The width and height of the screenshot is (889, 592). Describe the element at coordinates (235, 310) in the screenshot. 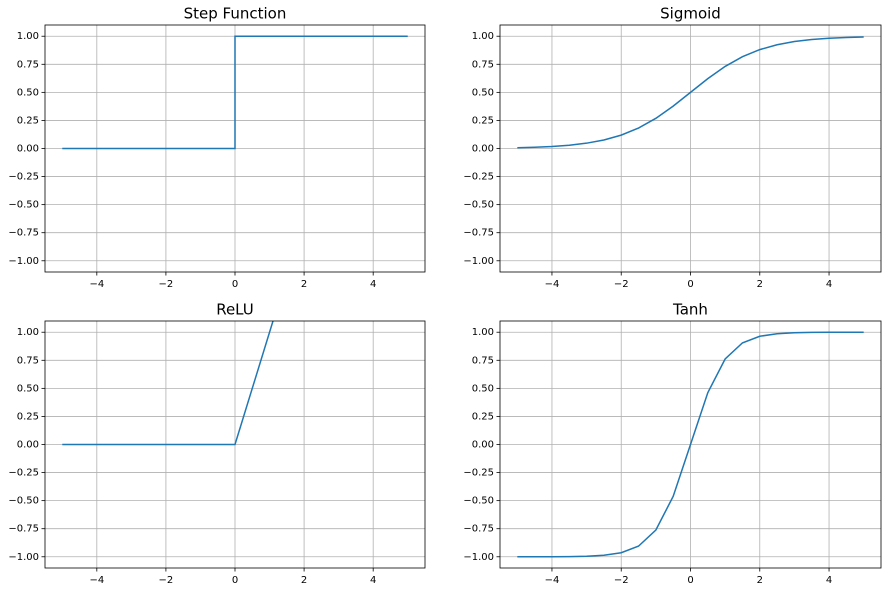

I see `chart-title: ReLU` at that location.